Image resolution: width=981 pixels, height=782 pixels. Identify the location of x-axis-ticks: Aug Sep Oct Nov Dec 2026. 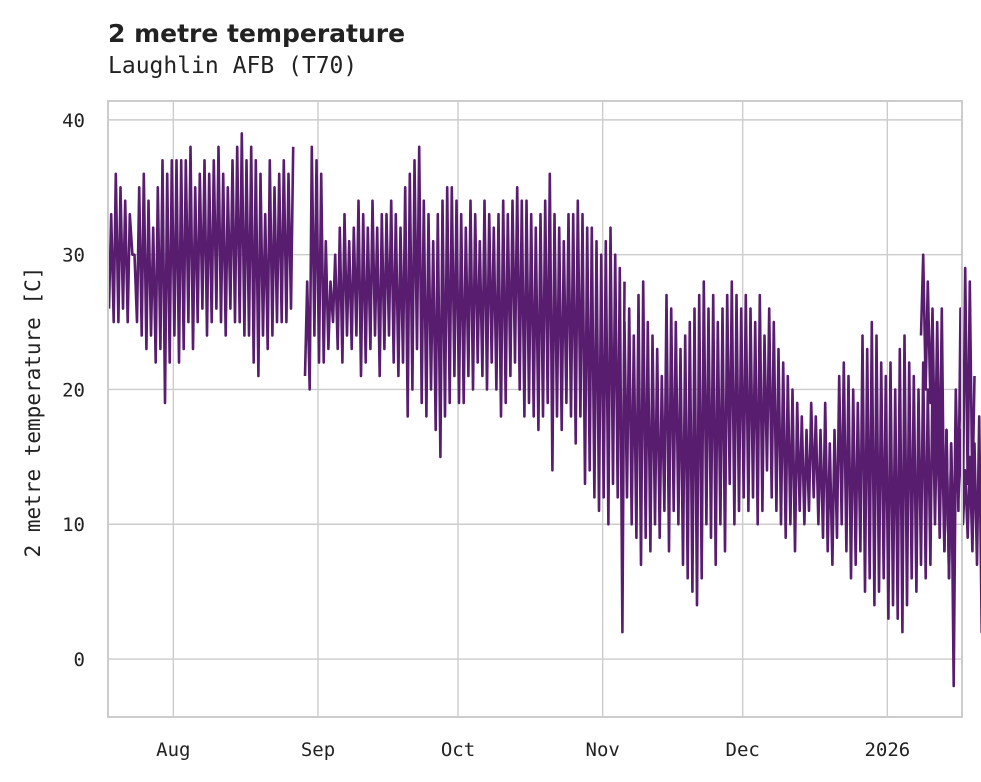
(533, 750).